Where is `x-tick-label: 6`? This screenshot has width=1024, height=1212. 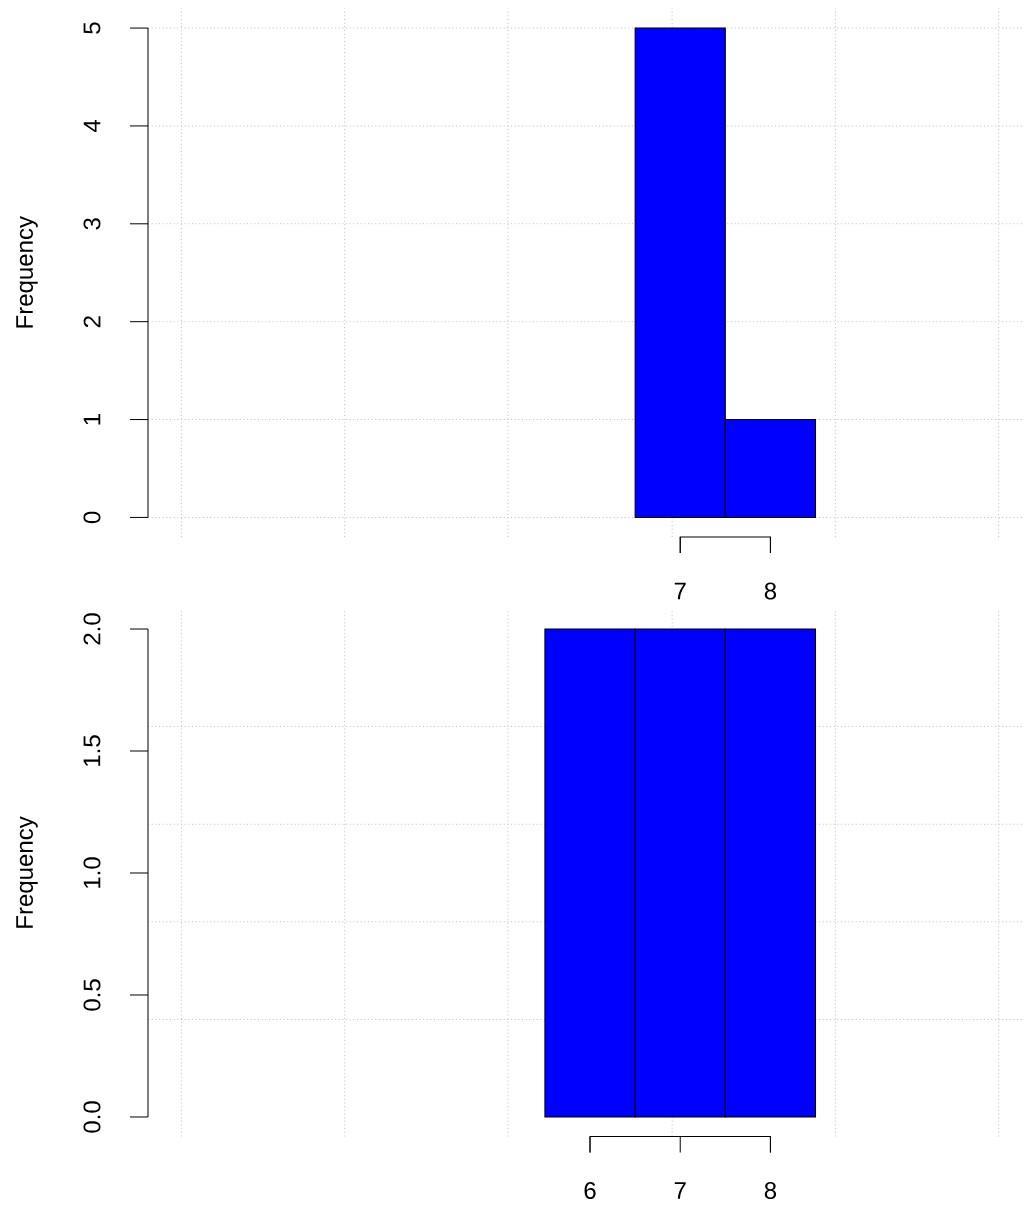 x-tick-label: 6 is located at coordinates (590, 1190).